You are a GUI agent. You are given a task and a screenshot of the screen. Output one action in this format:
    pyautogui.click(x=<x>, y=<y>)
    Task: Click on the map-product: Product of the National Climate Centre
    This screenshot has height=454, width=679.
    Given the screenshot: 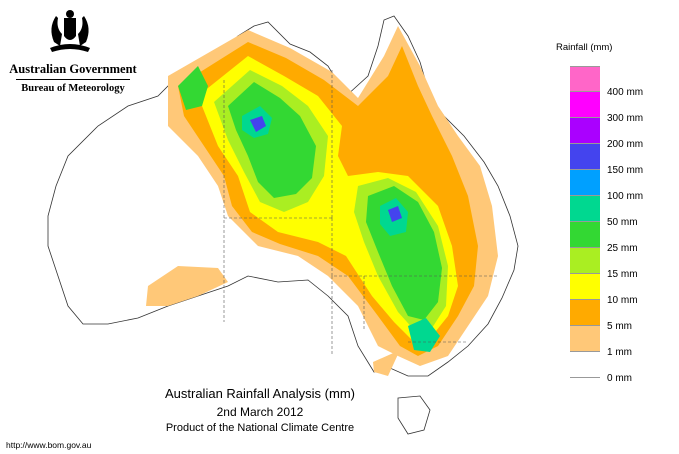 What is the action you would take?
    pyautogui.click(x=260, y=428)
    